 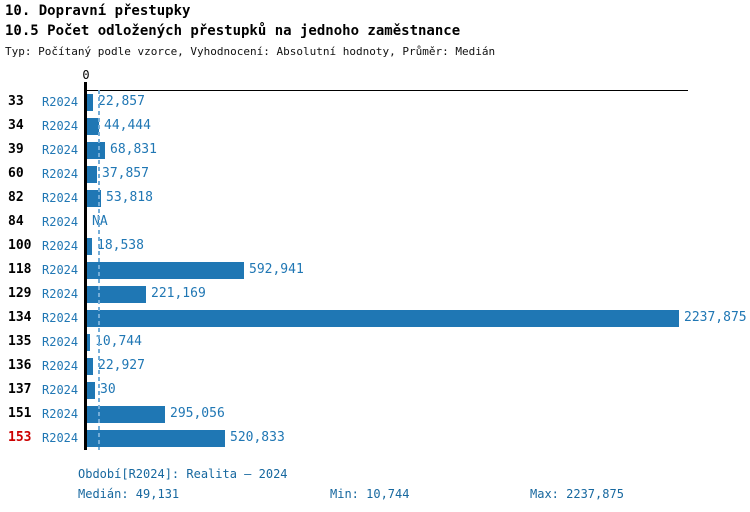 What do you see at coordinates (16, 125) in the screenshot?
I see `row-index-label: 34` at bounding box center [16, 125].